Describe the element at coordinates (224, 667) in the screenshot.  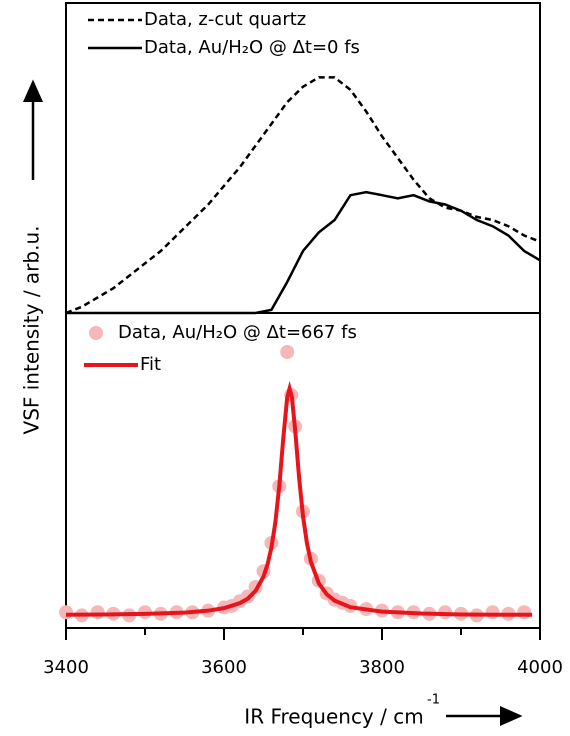
I see `x-tick-label: 3600` at that location.